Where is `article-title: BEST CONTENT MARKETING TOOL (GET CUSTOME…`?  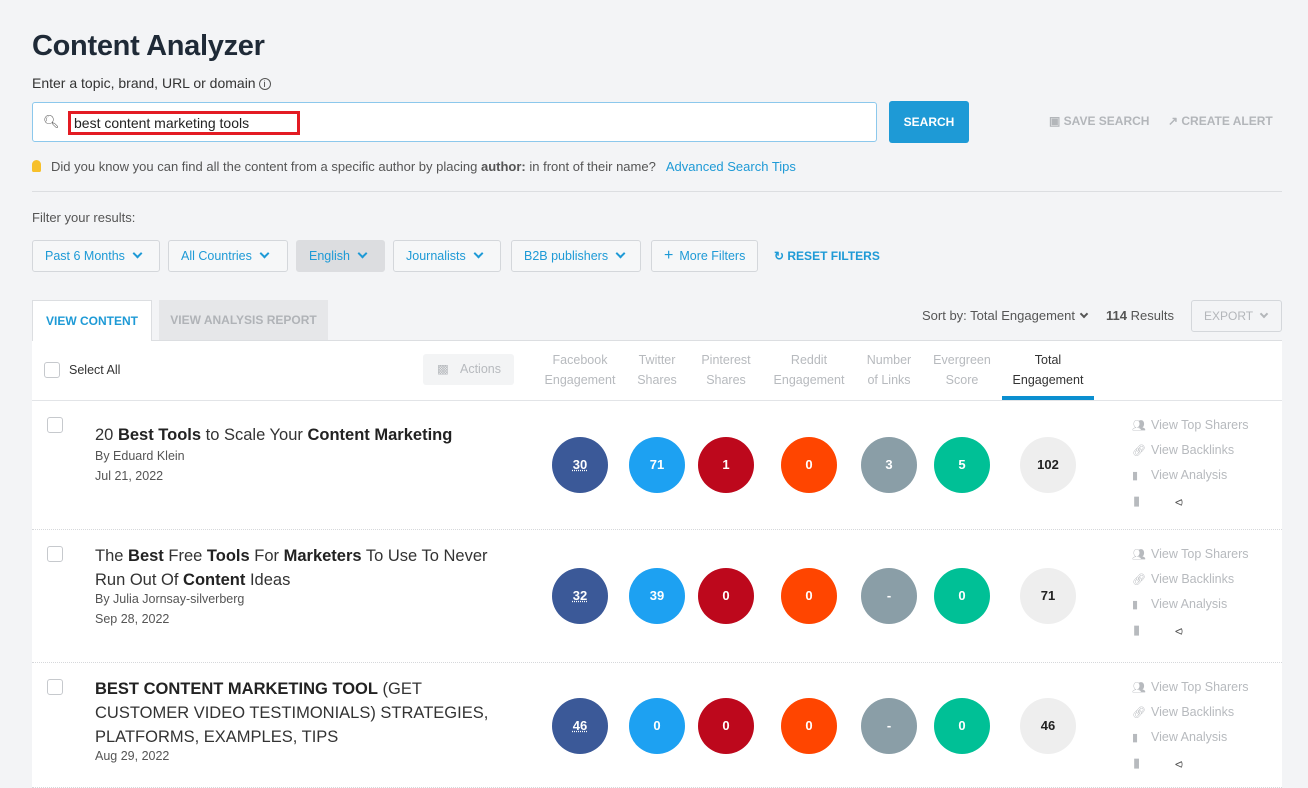
article-title: BEST CONTENT MARKETING TOOL (GET CUSTOME… is located at coordinates (305, 713).